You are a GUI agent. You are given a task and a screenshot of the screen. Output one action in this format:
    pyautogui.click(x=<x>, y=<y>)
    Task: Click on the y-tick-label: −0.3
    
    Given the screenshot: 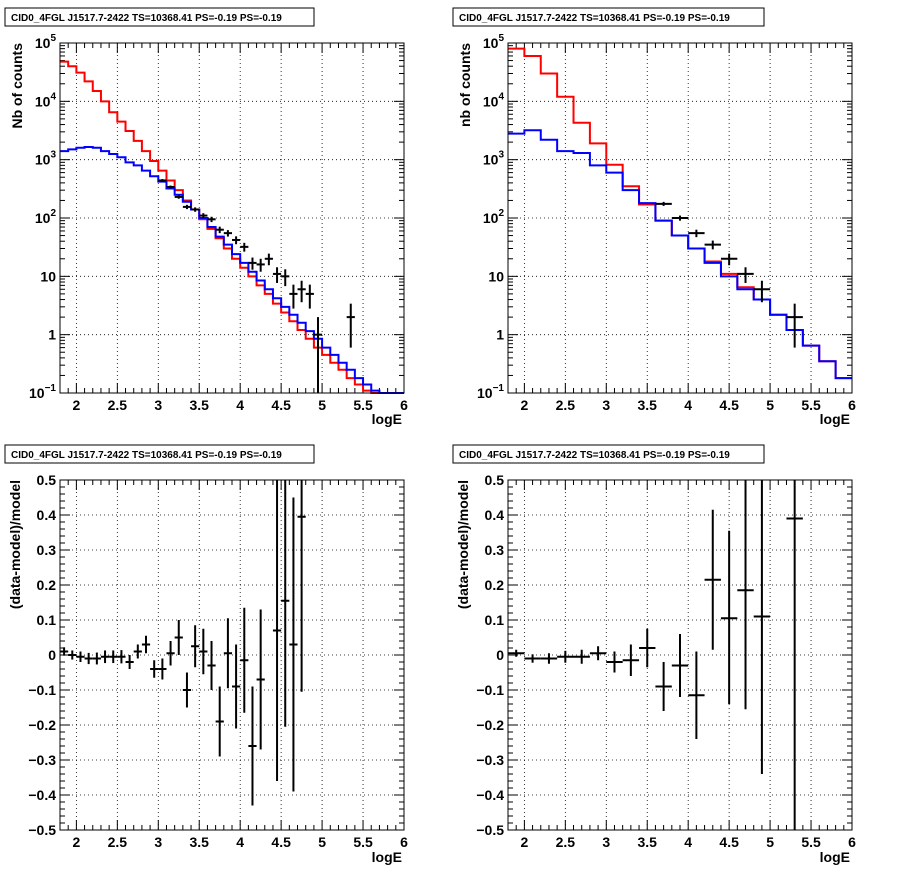 What is the action you would take?
    pyautogui.click(x=490, y=760)
    